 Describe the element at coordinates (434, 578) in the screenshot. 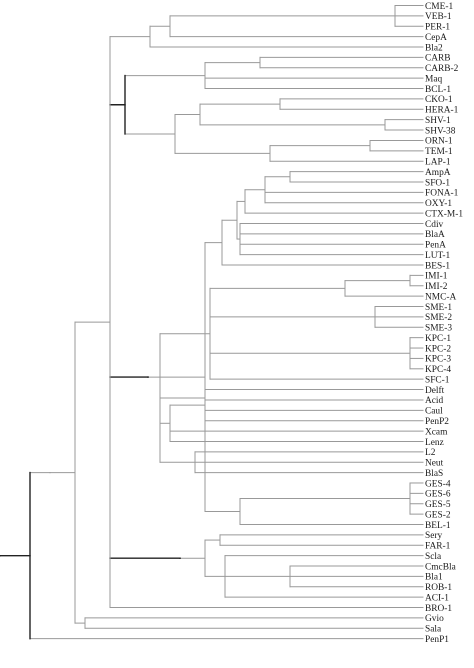

I see `leaf-label: Bla1` at that location.